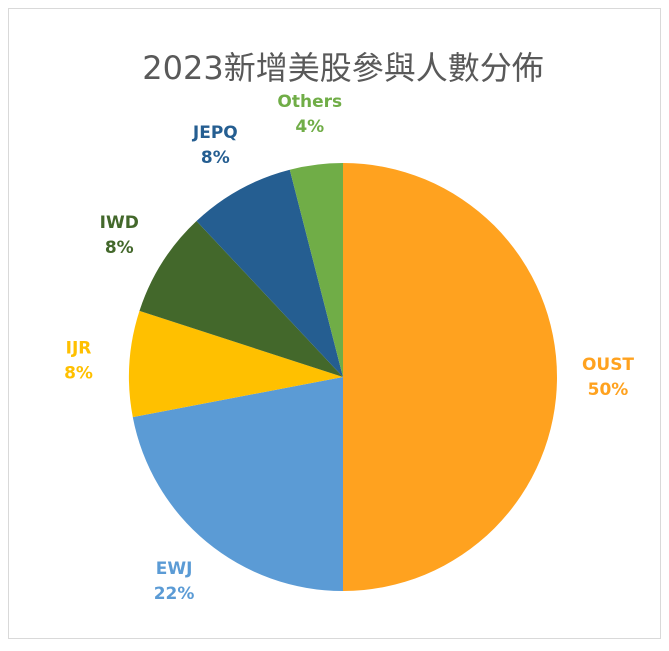  I want to click on slice-label: IWD, so click(119, 223).